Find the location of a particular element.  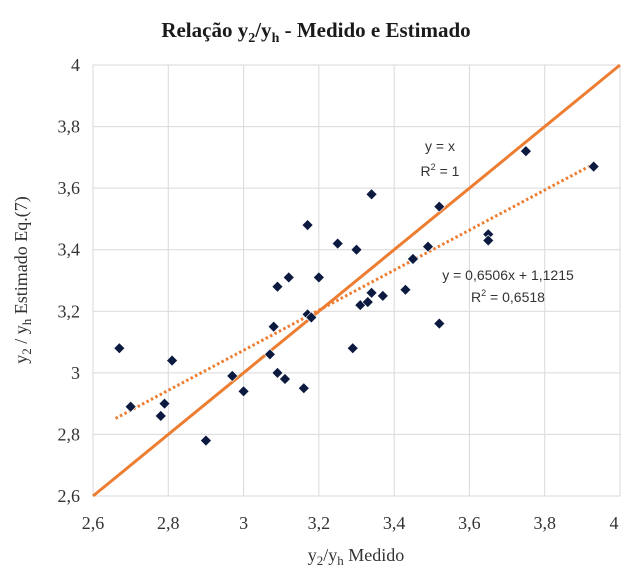

regression-line-r2: R2 = 0,6518 is located at coordinates (508, 296).